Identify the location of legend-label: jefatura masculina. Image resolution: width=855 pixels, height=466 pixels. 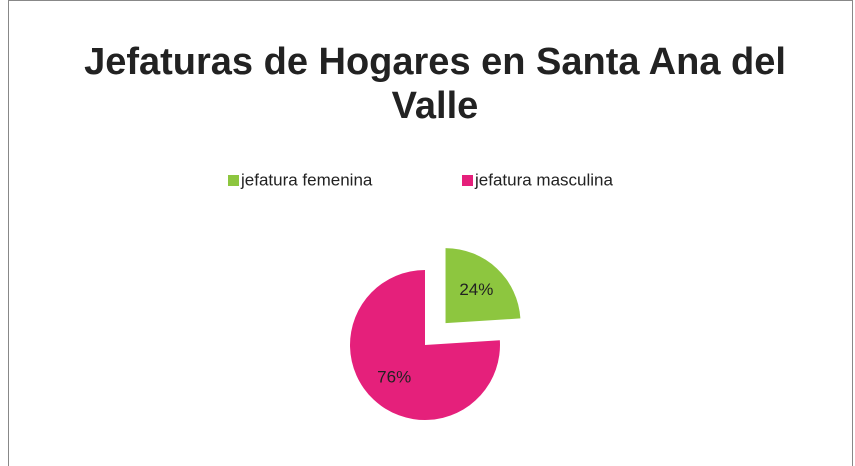
(544, 179).